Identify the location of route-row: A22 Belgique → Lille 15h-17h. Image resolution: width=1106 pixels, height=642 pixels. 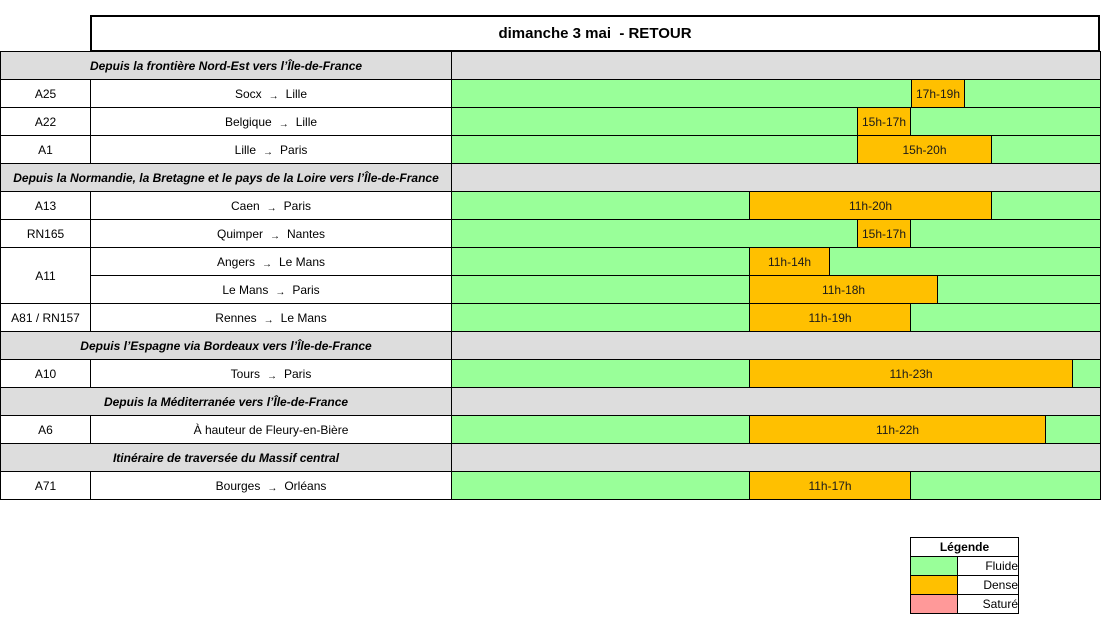
(551, 121).